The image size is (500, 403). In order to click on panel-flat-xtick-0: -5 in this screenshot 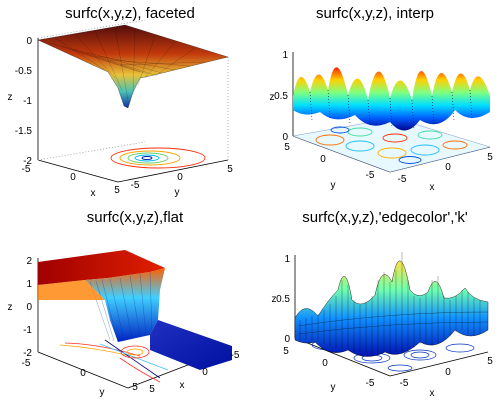, I will do `click(235, 355)`.